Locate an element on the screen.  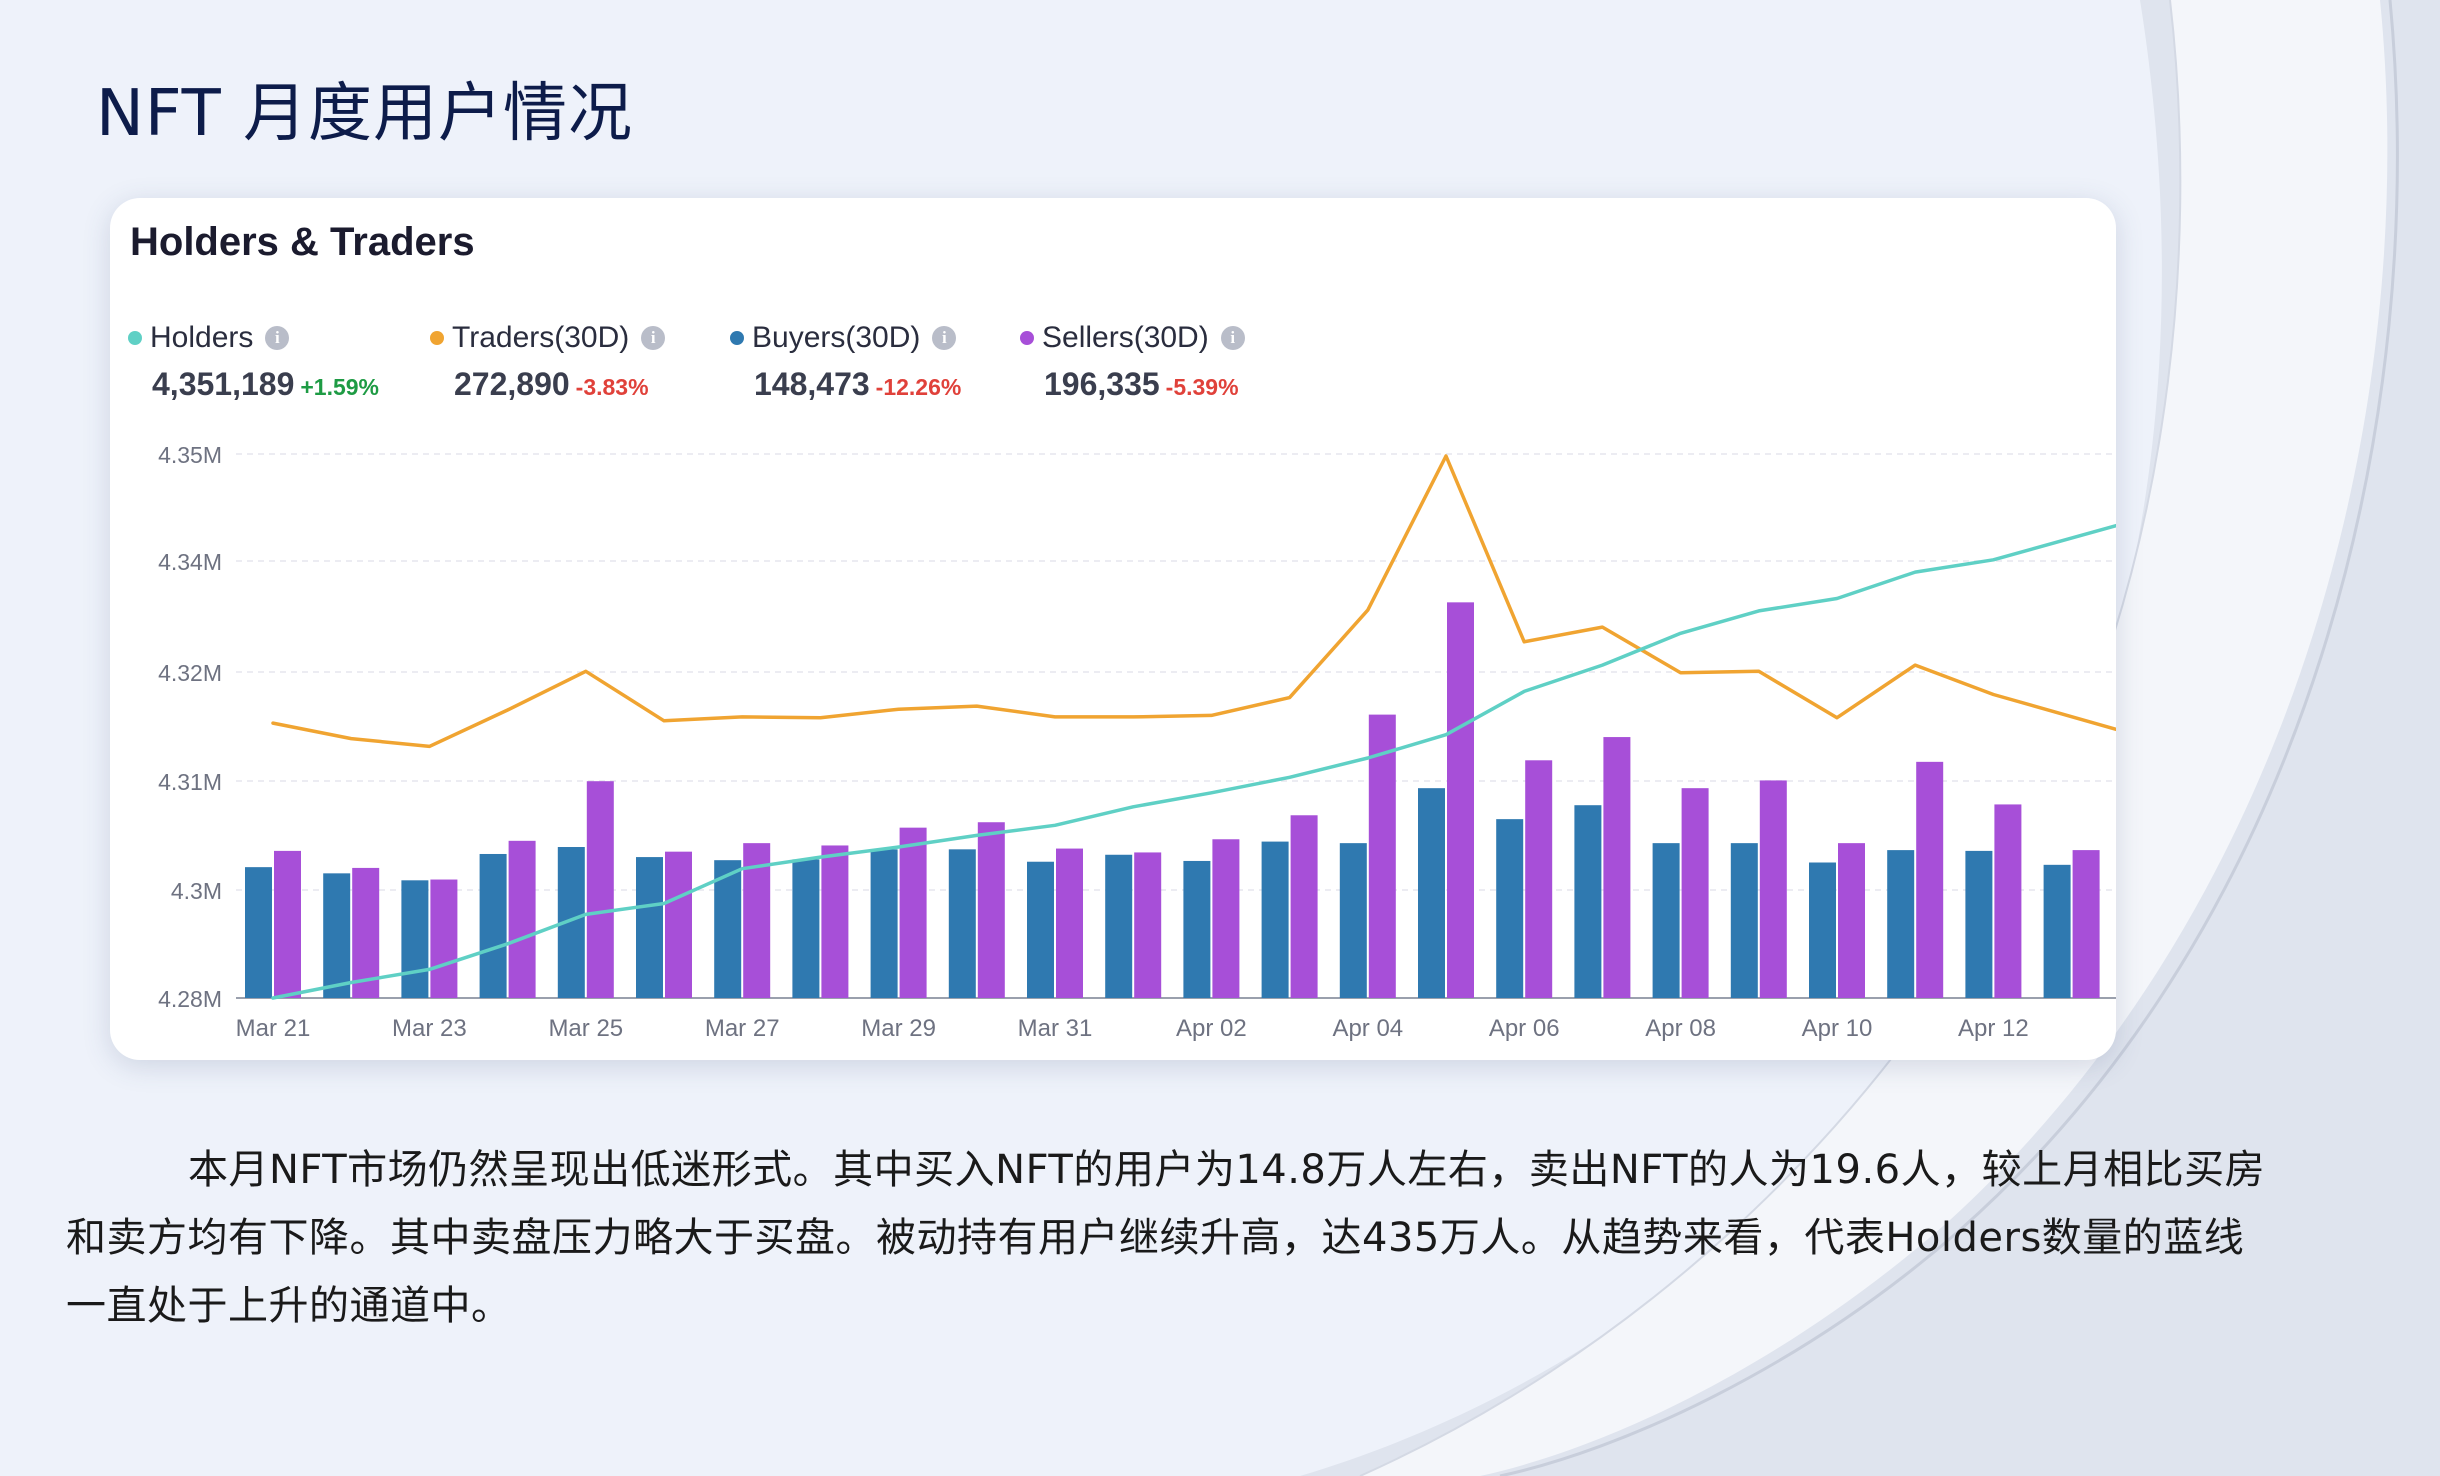
legend-name: Sellers(30D) is located at coordinates (1125, 337).